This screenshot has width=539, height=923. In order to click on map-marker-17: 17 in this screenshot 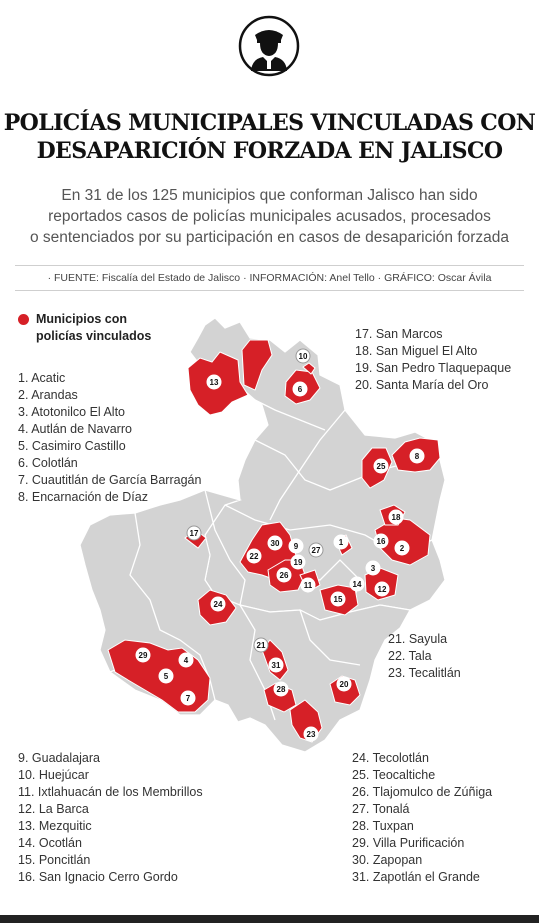, I will do `click(194, 533)`.